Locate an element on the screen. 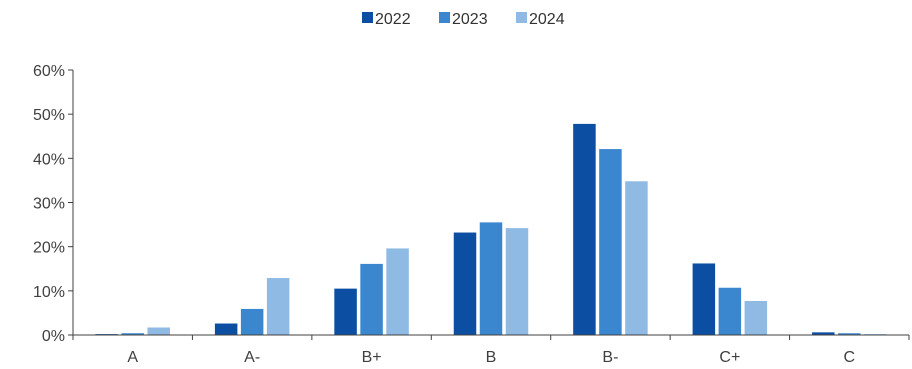  y-tick-label: 10% is located at coordinates (49, 292).